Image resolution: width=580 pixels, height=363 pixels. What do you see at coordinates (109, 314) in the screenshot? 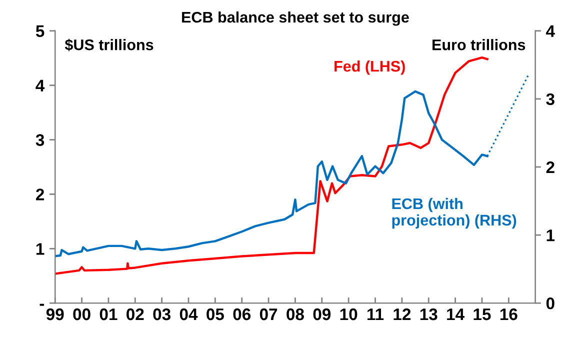
I see `x-tick-label: 01` at bounding box center [109, 314].